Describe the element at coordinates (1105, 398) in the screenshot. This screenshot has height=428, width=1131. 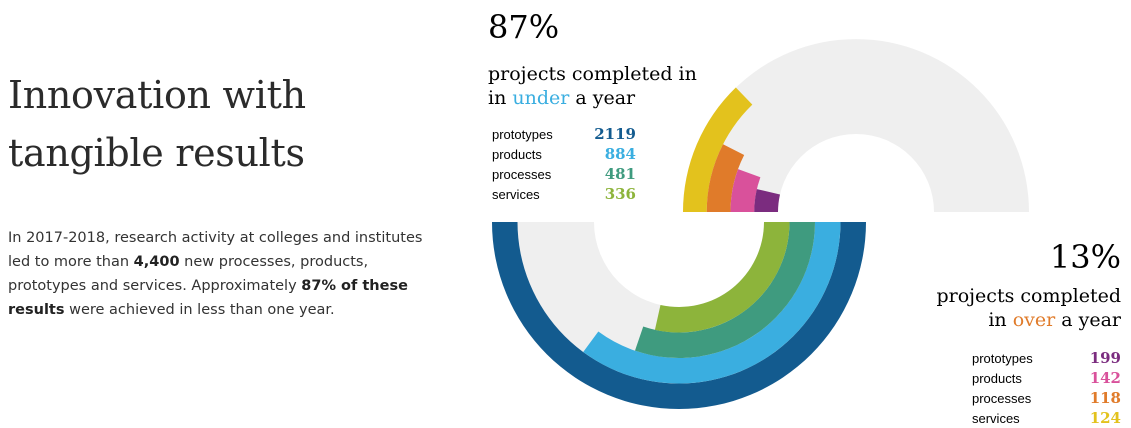
I see `over-value-processes: 118` at that location.